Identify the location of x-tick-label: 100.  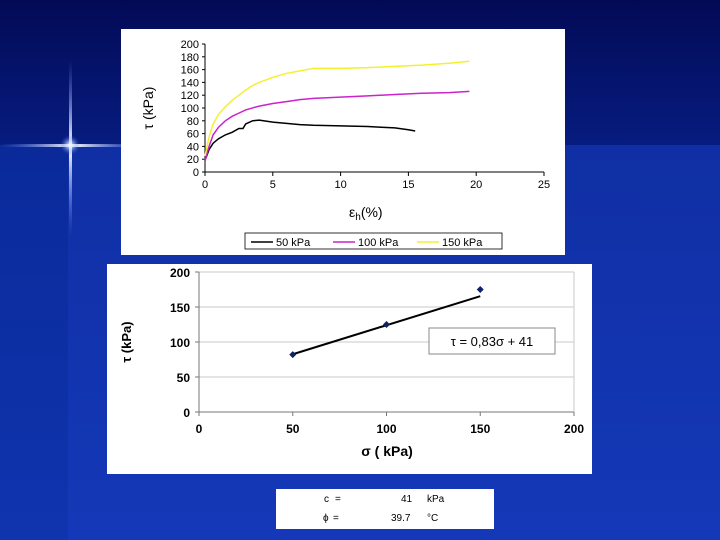
(386, 429).